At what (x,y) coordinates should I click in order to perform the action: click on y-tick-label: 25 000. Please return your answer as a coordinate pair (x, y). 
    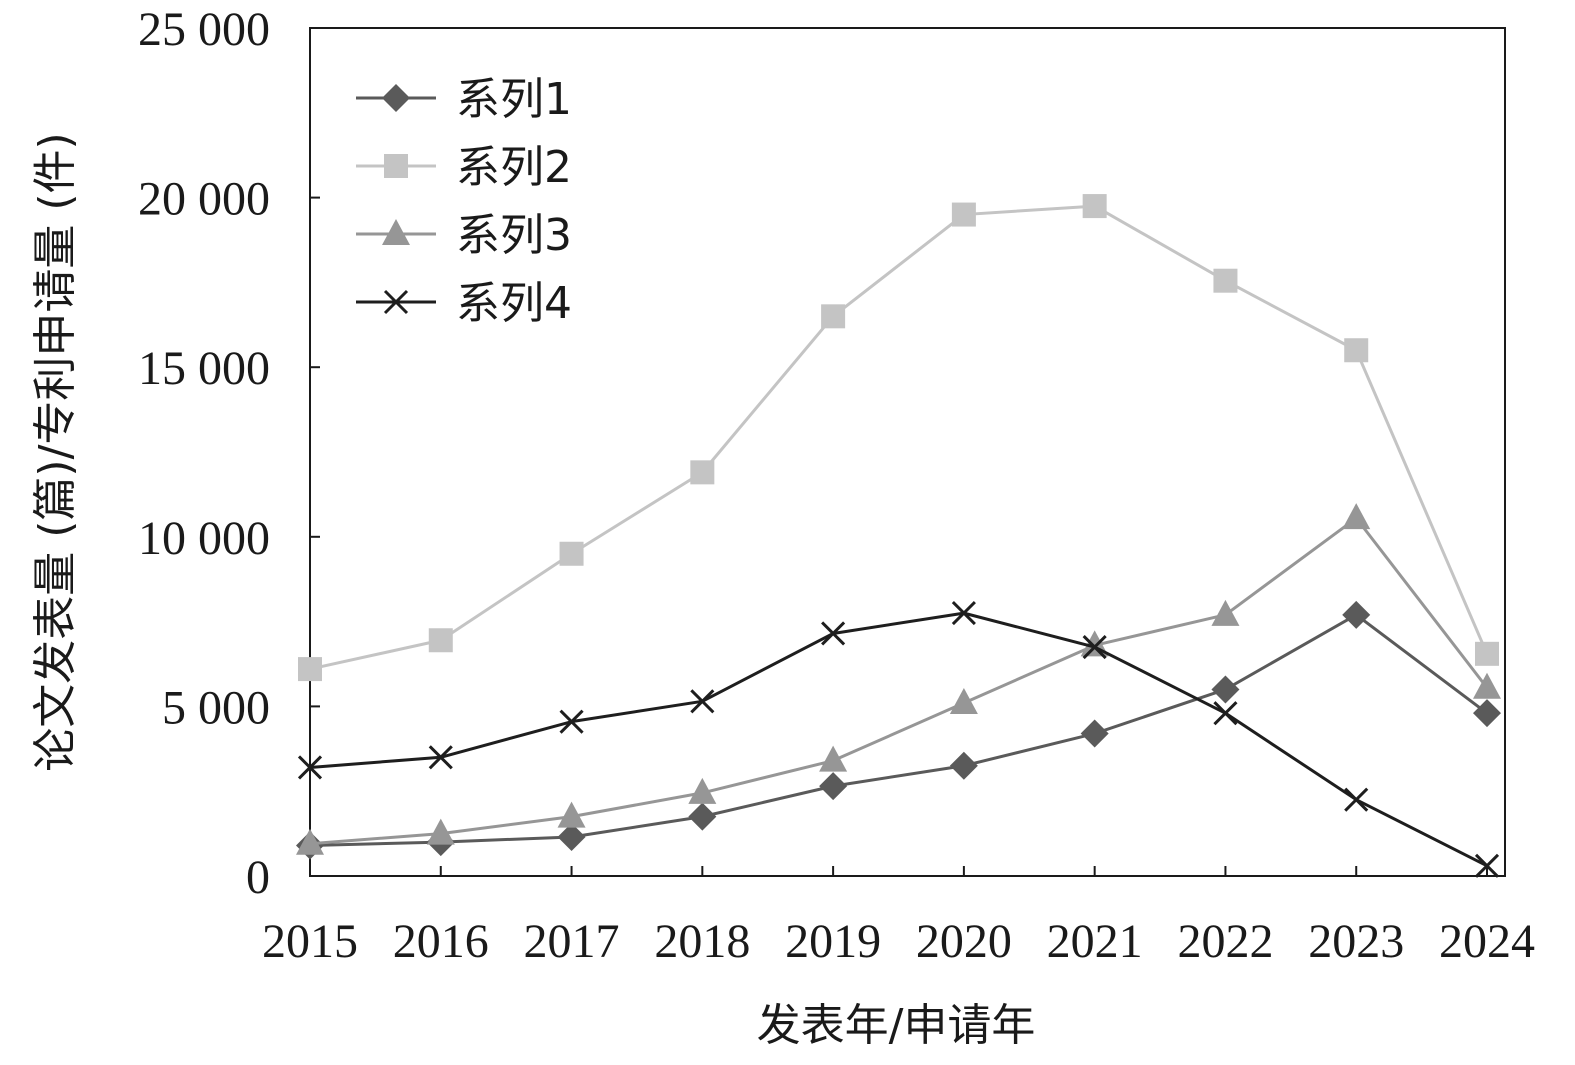
    Looking at the image, I should click on (204, 29).